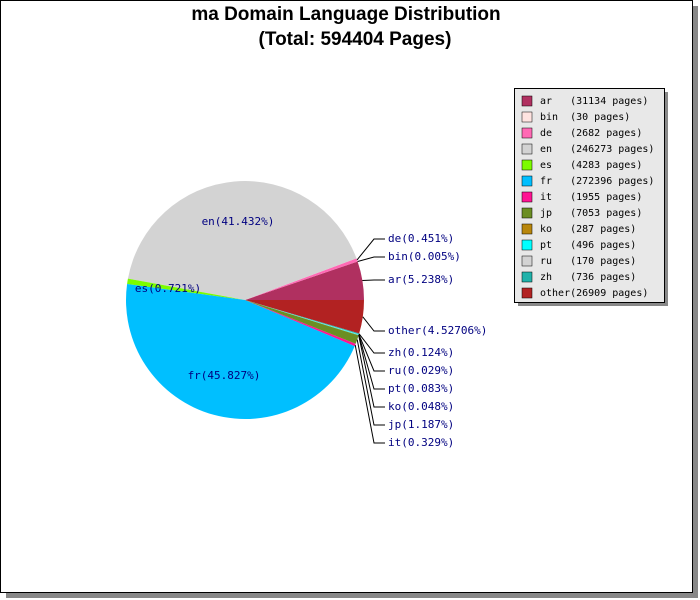 This screenshot has height=600, width=700. I want to click on legend-label: ko (287 pages), so click(588, 229).